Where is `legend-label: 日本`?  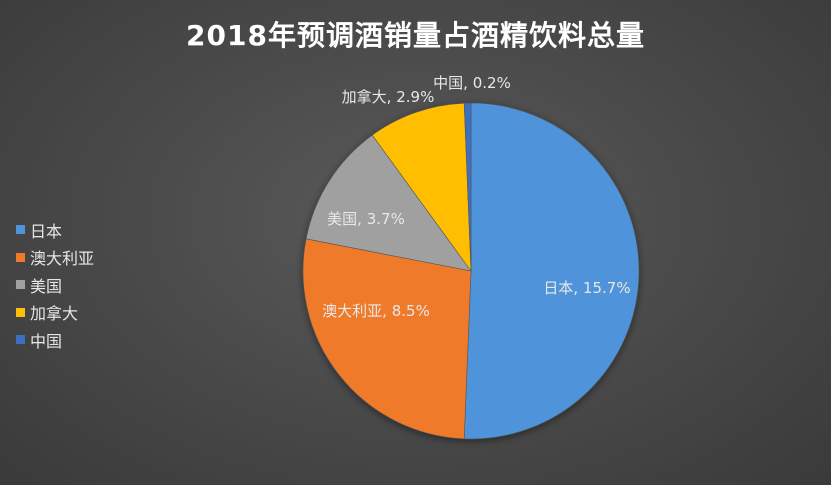
legend-label: 日本 is located at coordinates (46, 231).